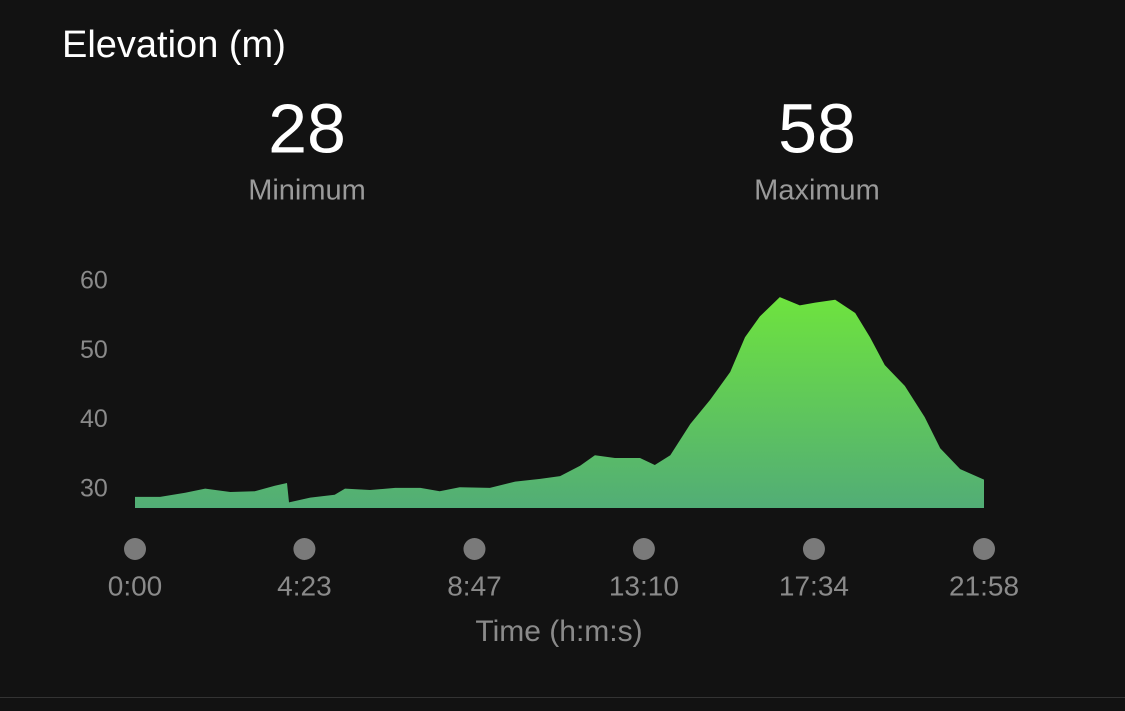  I want to click on stat-value: 28, so click(307, 128).